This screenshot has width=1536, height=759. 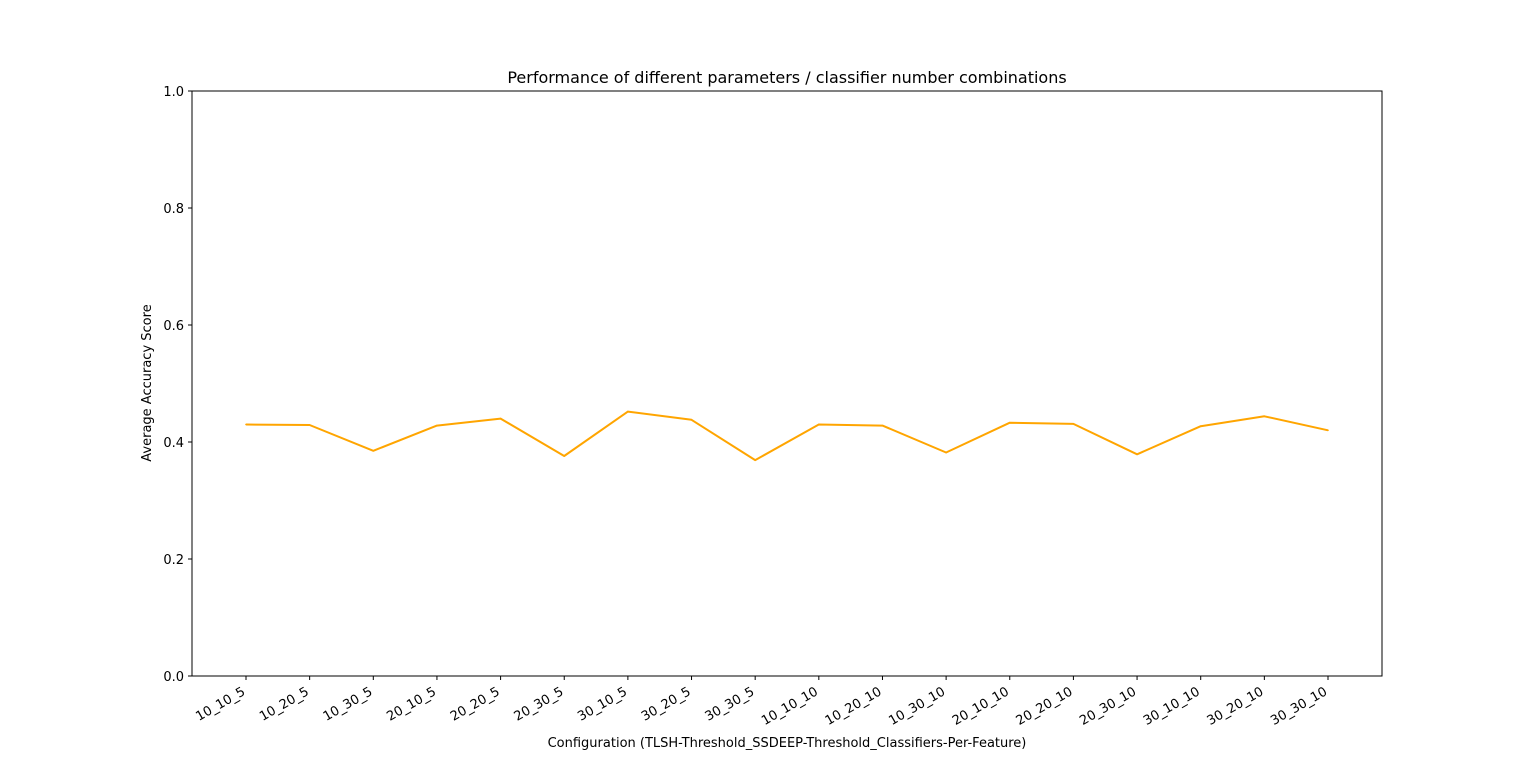 I want to click on x-tick-label: 30_30_10, so click(x=1299, y=706).